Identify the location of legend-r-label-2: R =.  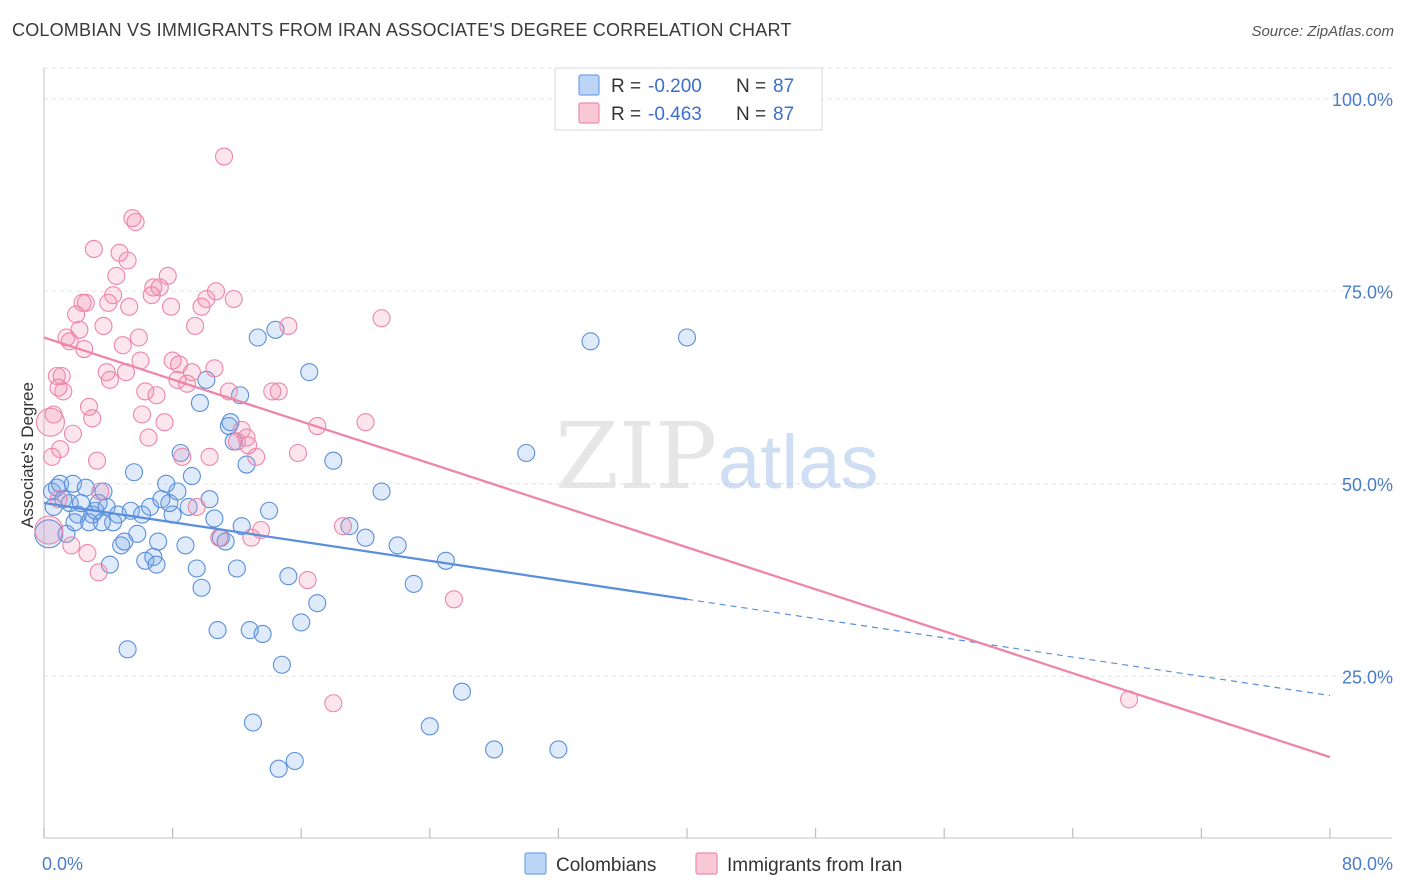
(626, 114).